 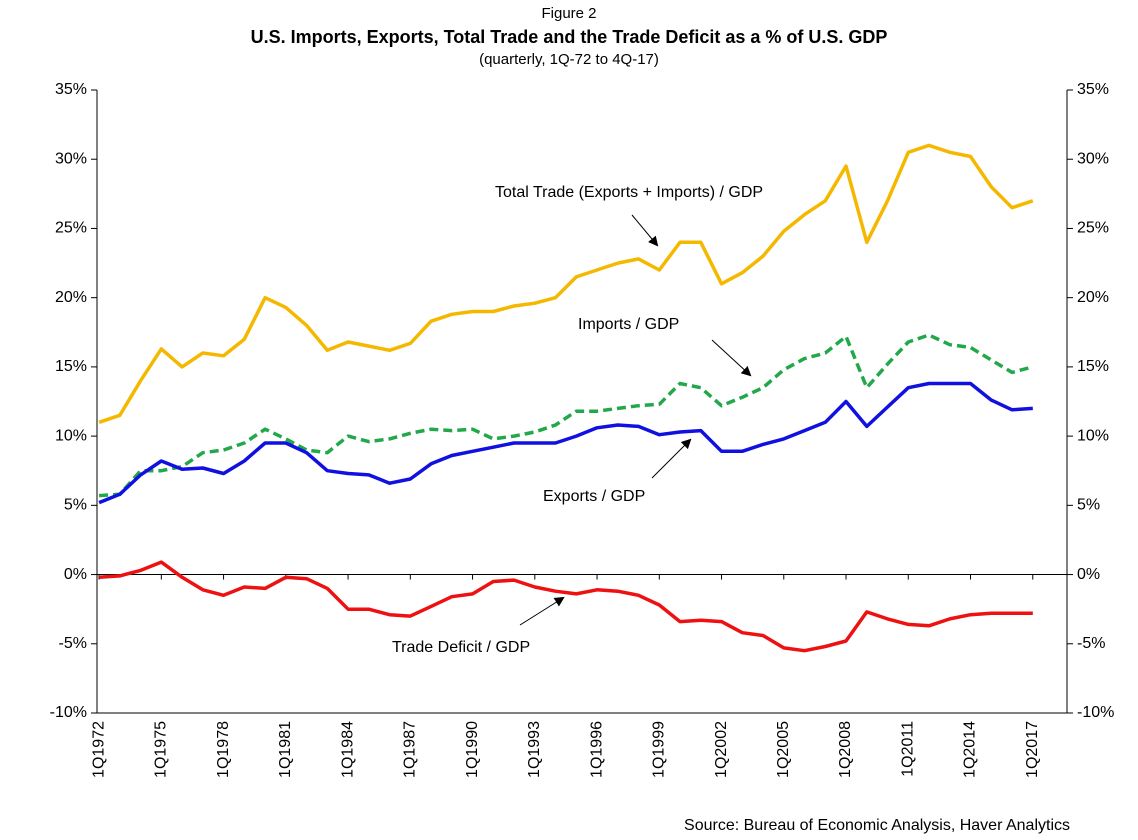 What do you see at coordinates (461, 647) in the screenshot?
I see `annotation: Trade Deficit / GDP` at bounding box center [461, 647].